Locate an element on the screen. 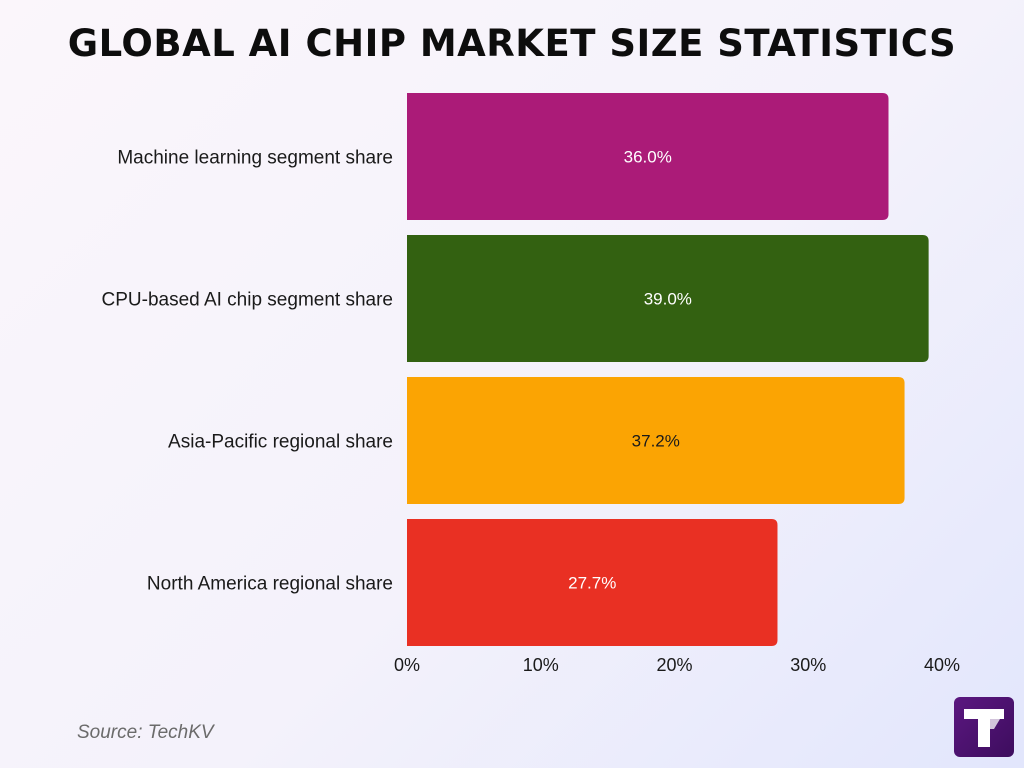 The image size is (1024, 768). category-label: Machine learning segment share is located at coordinates (255, 158).